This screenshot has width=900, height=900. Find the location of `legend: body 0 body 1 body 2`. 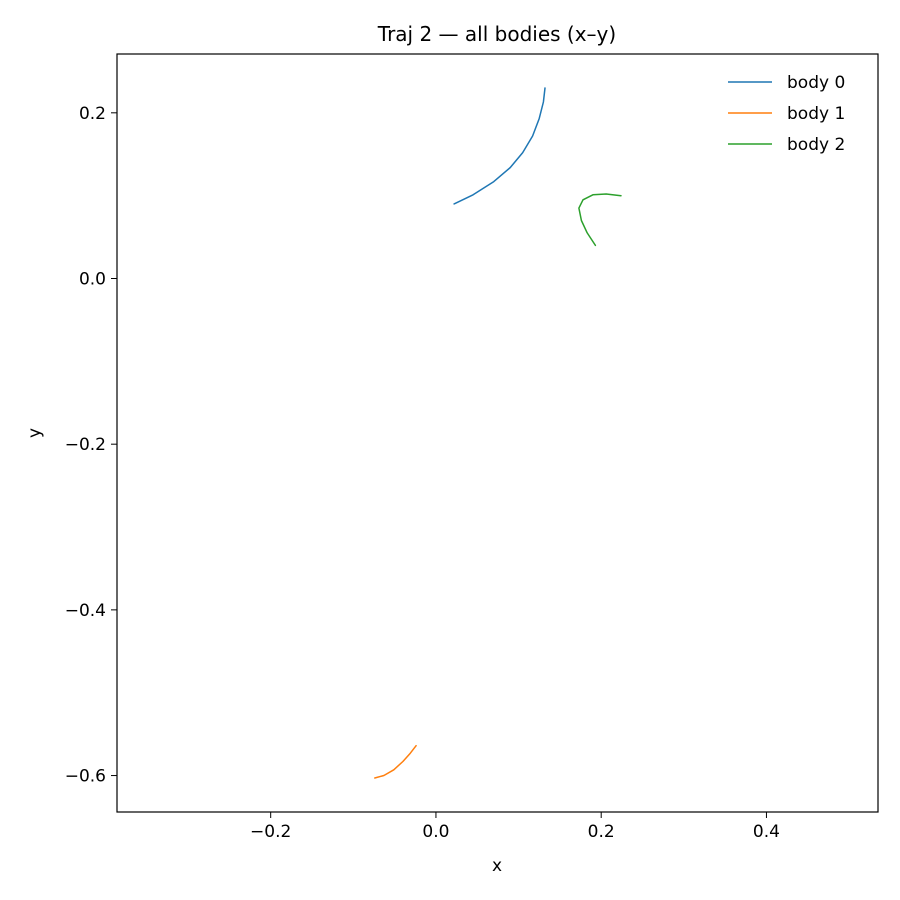

legend: body 0 body 1 body 2 is located at coordinates (786, 114).